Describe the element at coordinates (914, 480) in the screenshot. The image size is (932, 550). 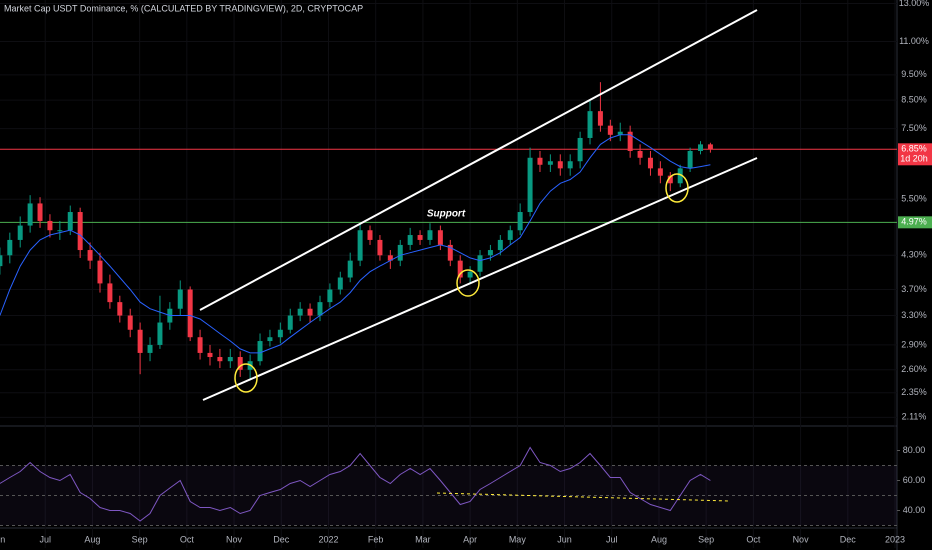
I see `rsi-tick-label: 60.00` at that location.